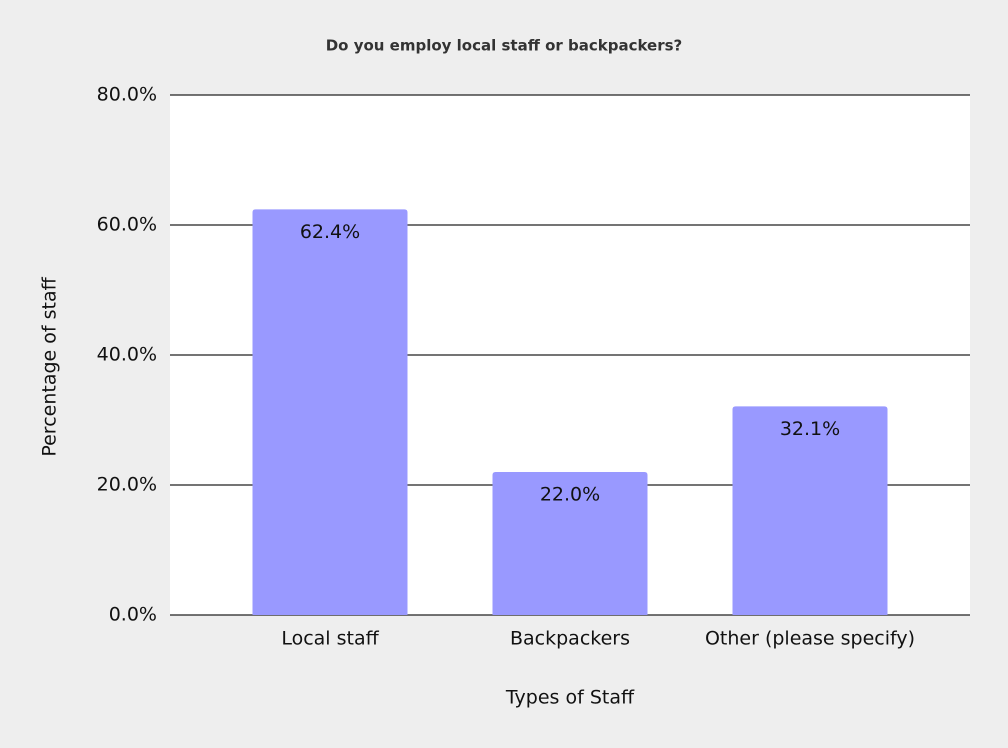 This screenshot has height=748, width=1008. I want to click on y-tick-label: 40.0%, so click(127, 355).